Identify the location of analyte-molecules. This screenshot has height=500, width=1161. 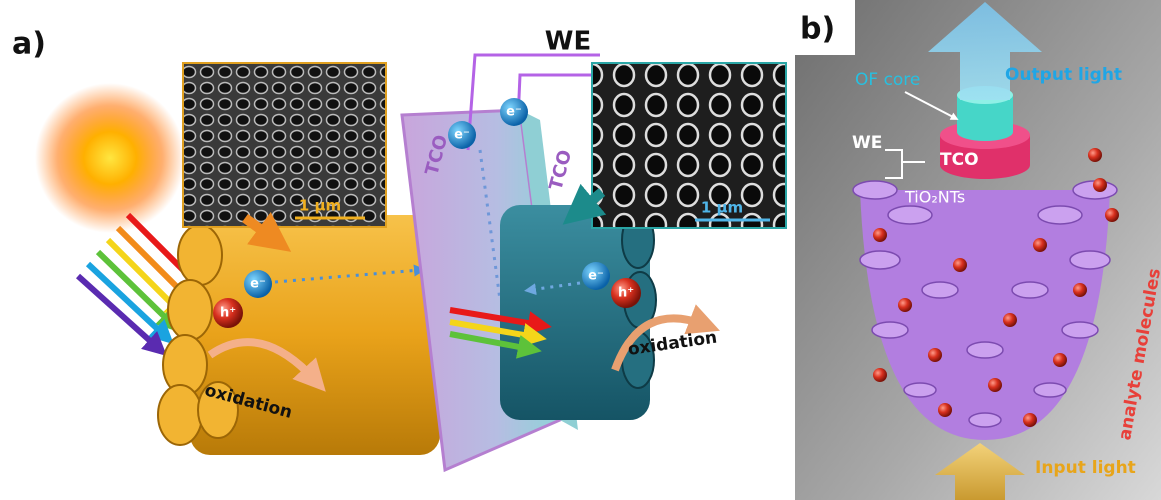
(996, 287).